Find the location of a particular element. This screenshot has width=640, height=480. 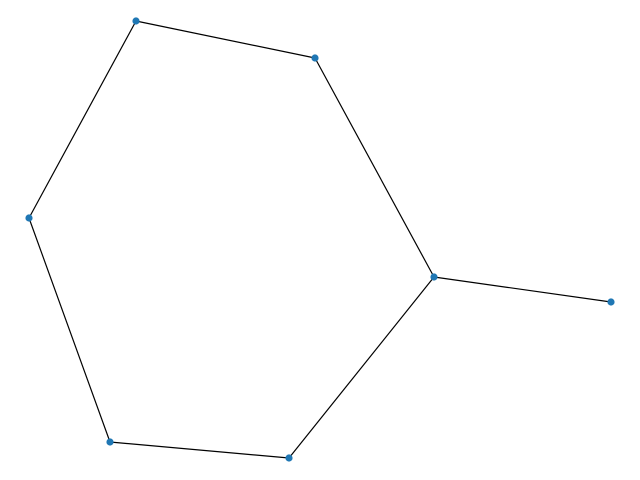

graph-node-n5 is located at coordinates (434, 277).